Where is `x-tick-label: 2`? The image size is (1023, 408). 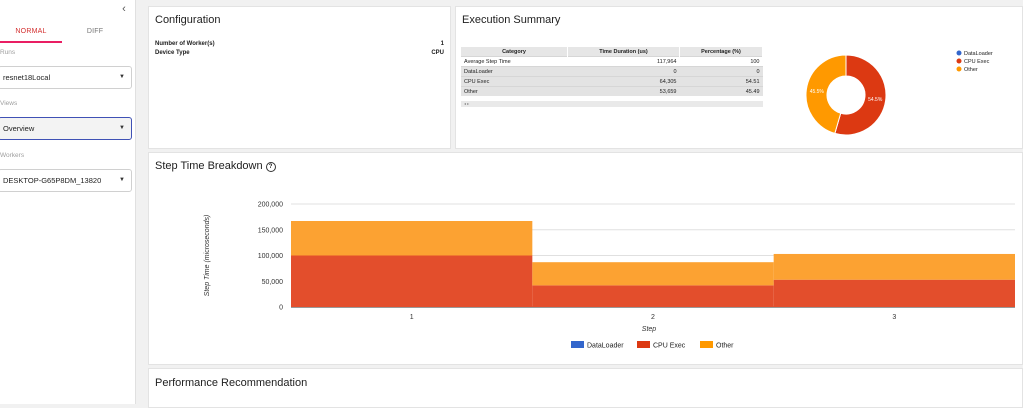
x-tick-label: 2 is located at coordinates (653, 317).